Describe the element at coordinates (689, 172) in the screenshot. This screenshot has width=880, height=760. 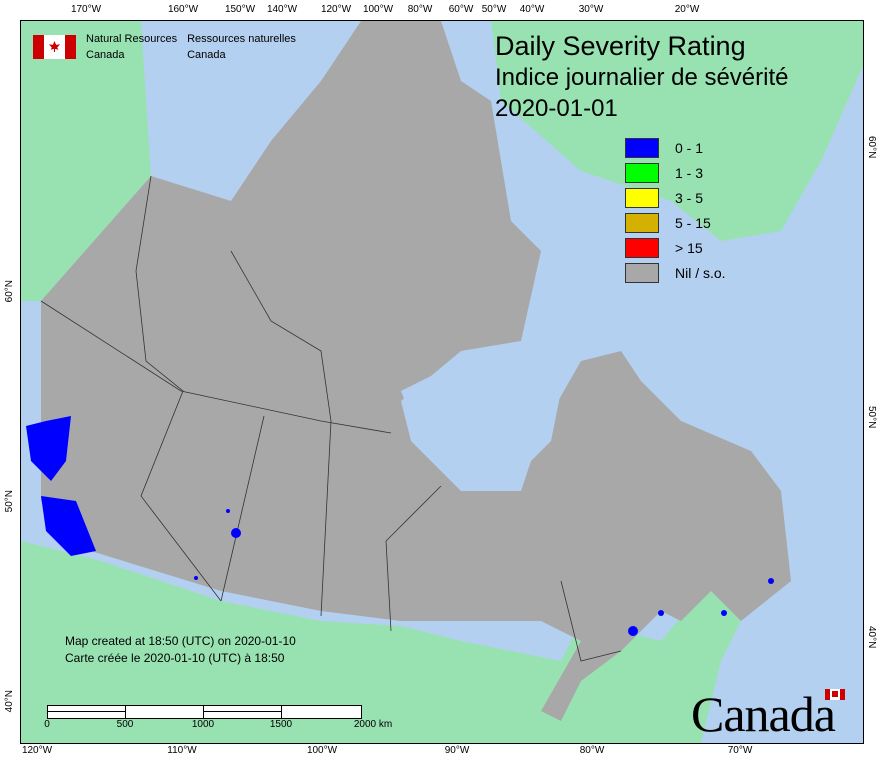
I see `legend-label: 1 - 3` at that location.